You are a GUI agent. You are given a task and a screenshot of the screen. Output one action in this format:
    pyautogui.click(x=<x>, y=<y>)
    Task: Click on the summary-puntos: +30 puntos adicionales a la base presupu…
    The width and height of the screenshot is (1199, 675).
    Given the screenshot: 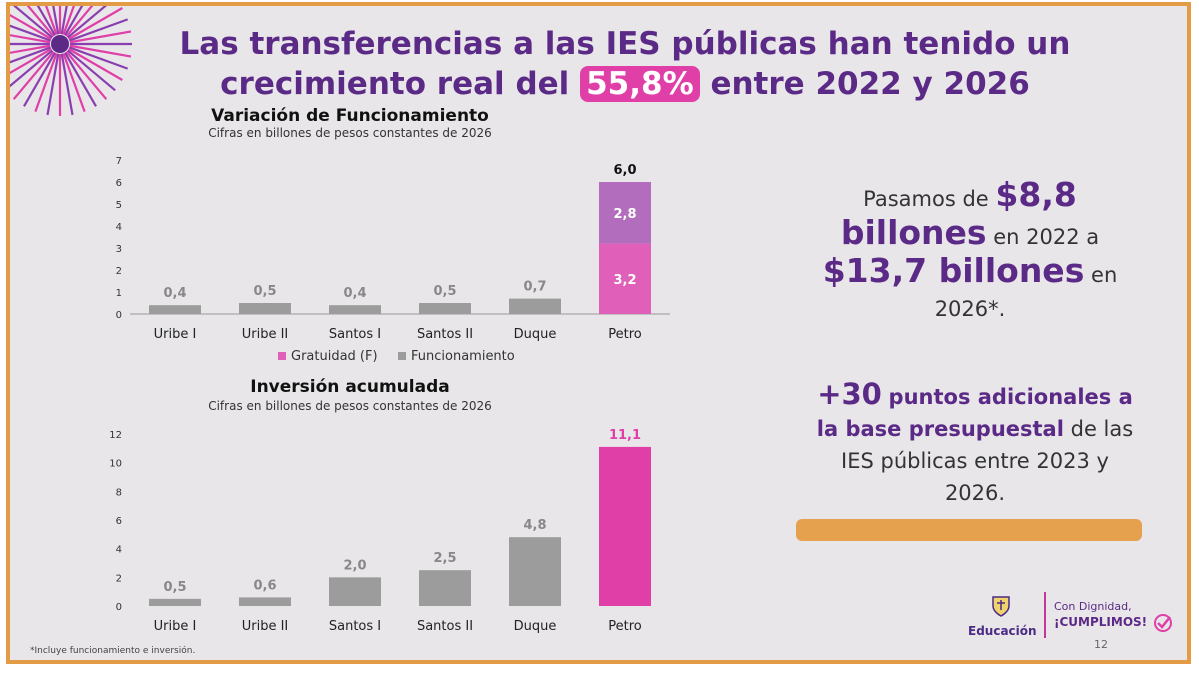 What is the action you would take?
    pyautogui.click(x=975, y=441)
    